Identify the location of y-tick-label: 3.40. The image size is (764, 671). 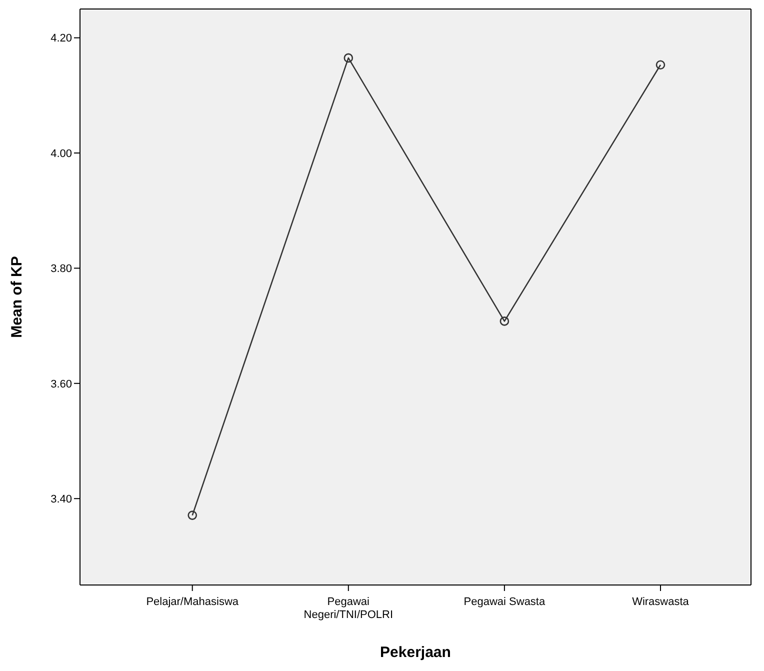
(61, 500).